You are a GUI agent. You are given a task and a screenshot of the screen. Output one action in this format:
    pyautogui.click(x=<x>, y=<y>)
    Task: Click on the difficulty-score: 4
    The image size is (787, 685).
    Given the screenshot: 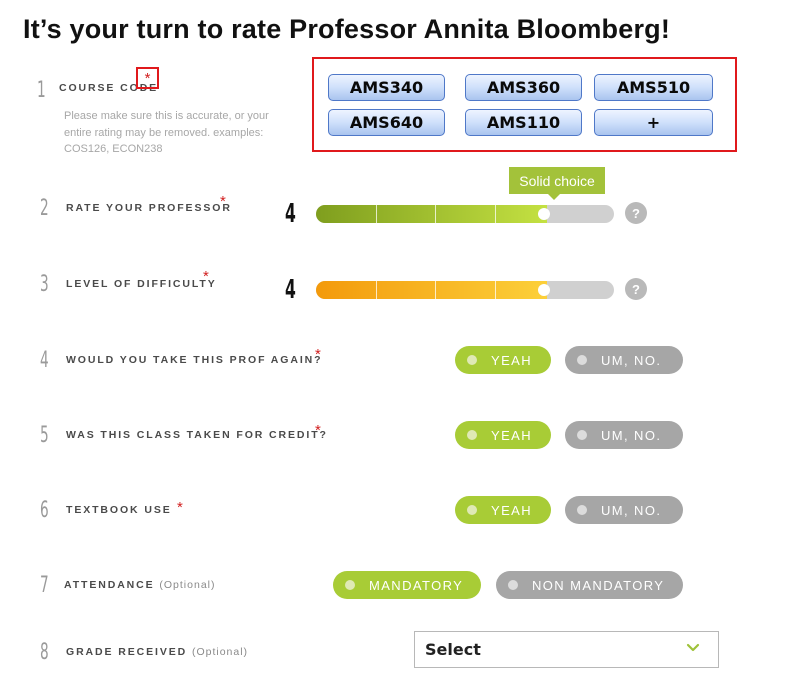 What is the action you would take?
    pyautogui.click(x=290, y=290)
    